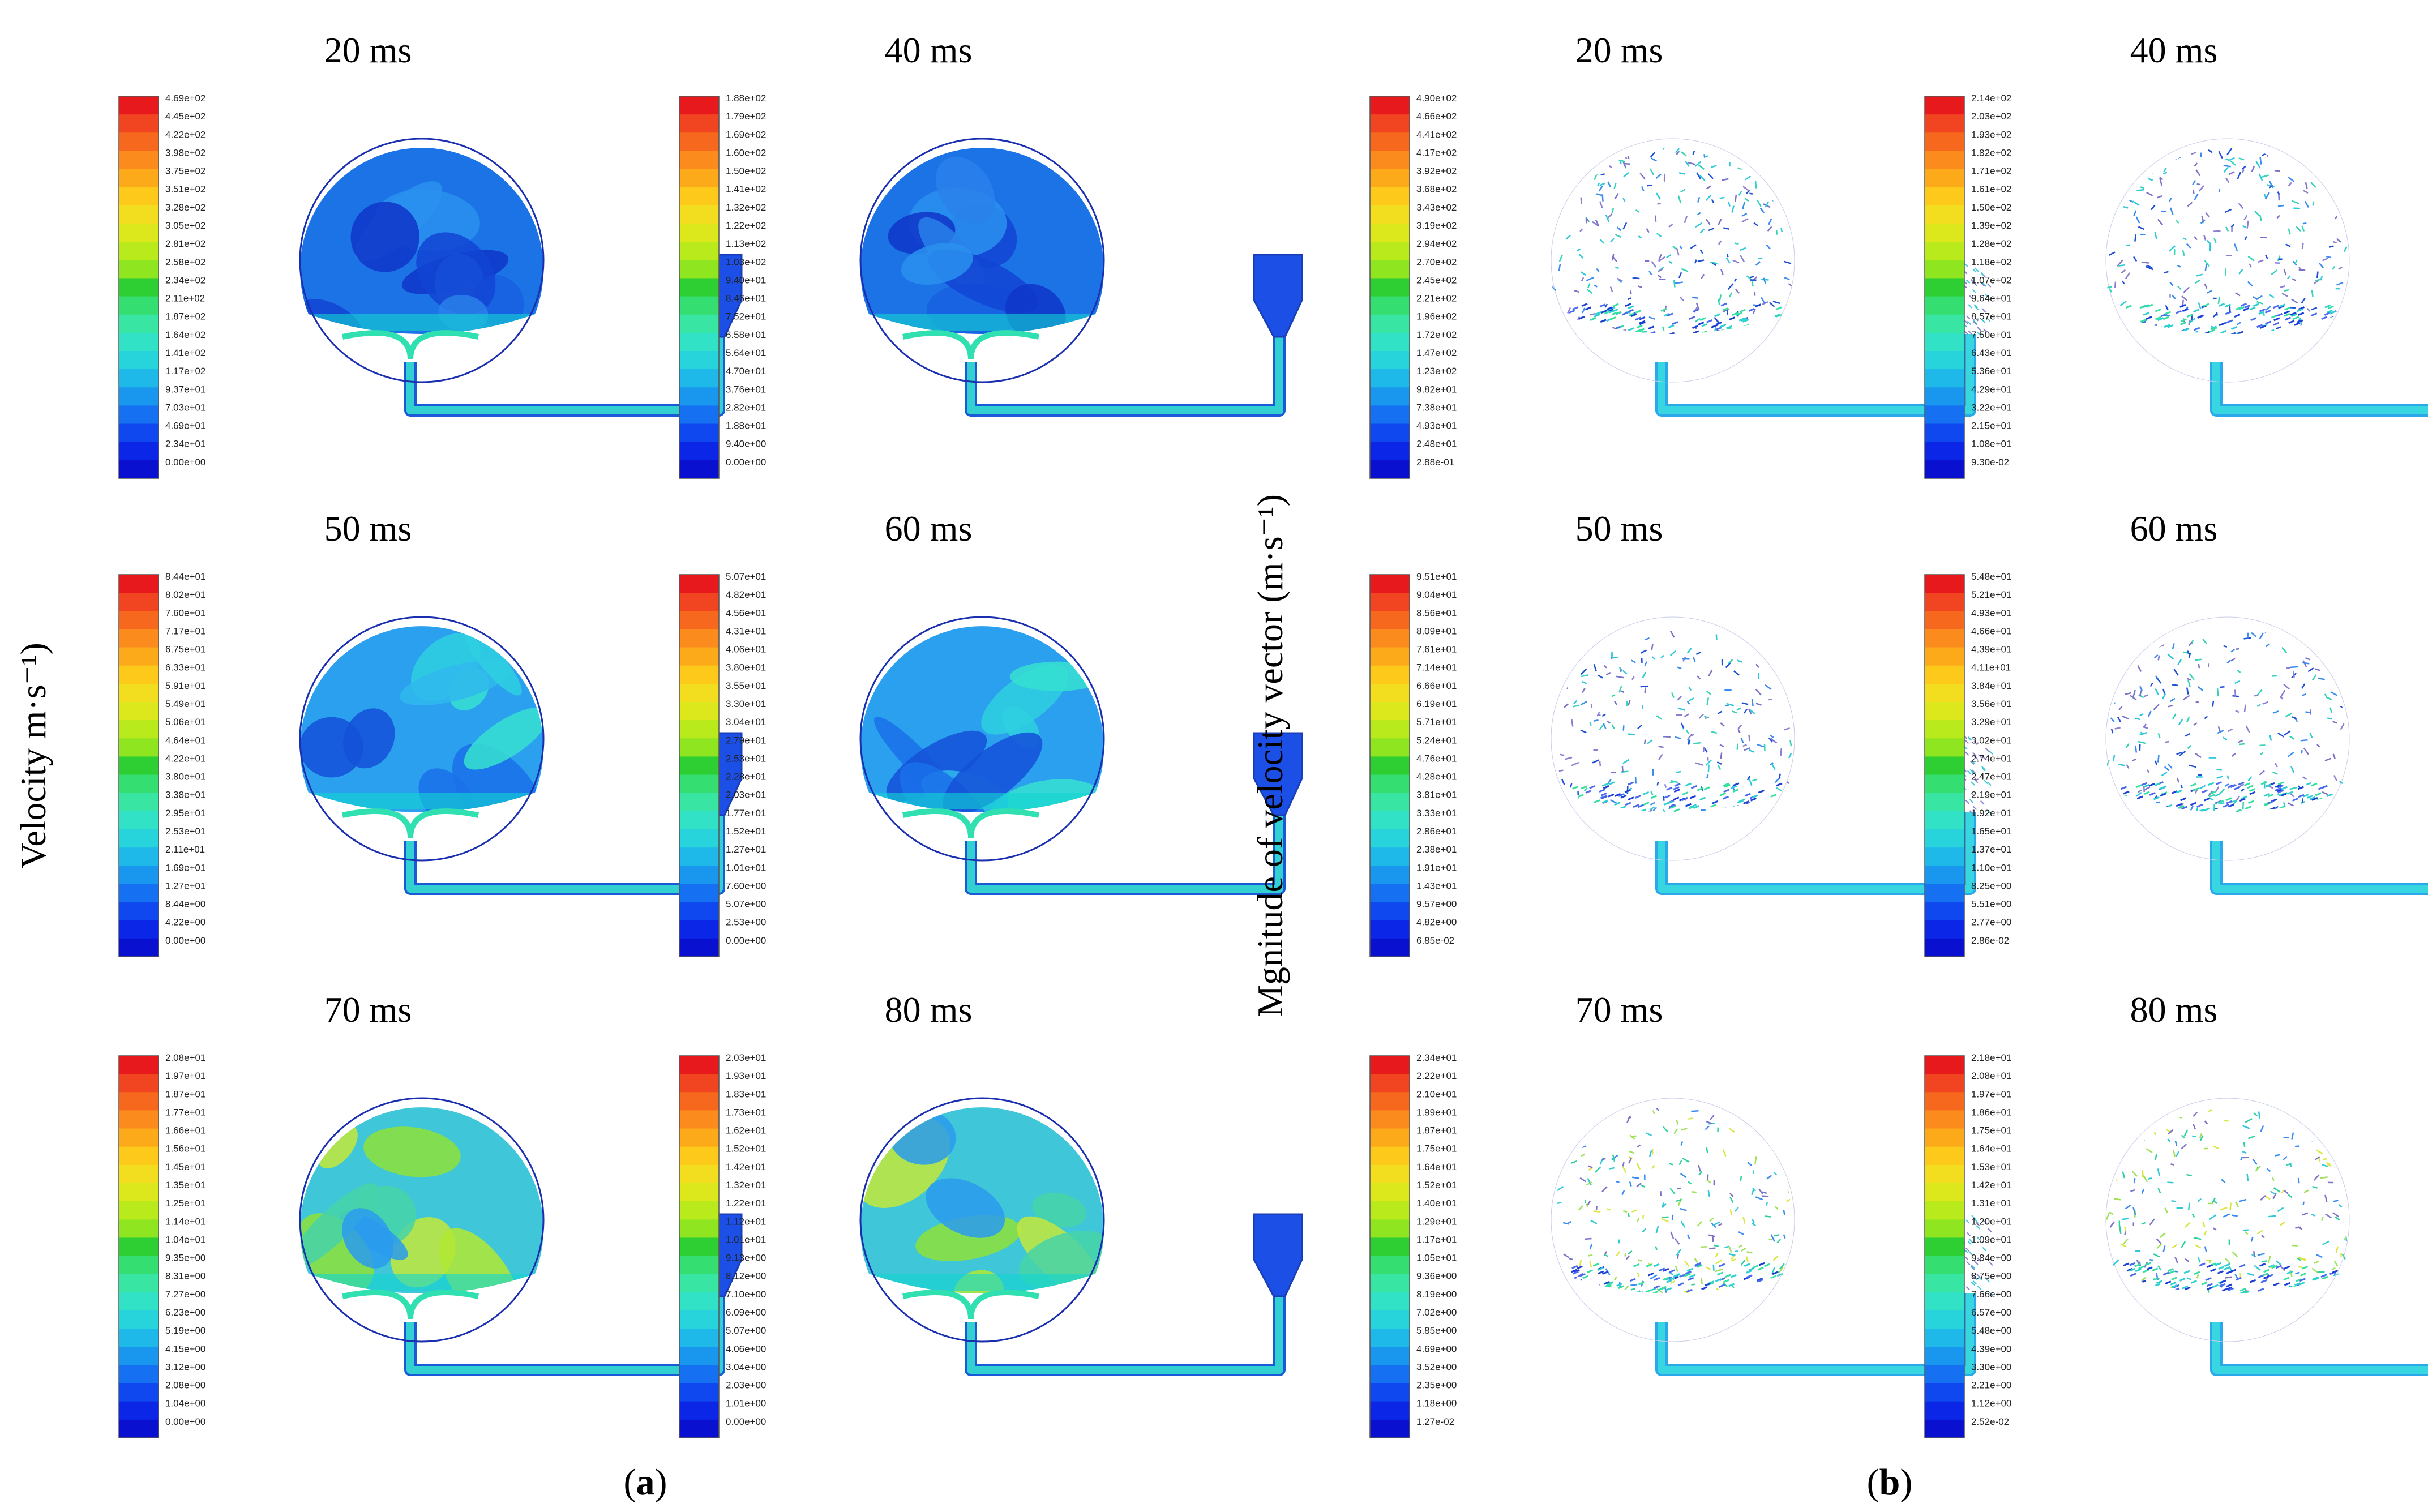 The image size is (2428, 1512). What do you see at coordinates (368, 1010) in the screenshot?
I see `frame-time-label: 70 ms` at bounding box center [368, 1010].